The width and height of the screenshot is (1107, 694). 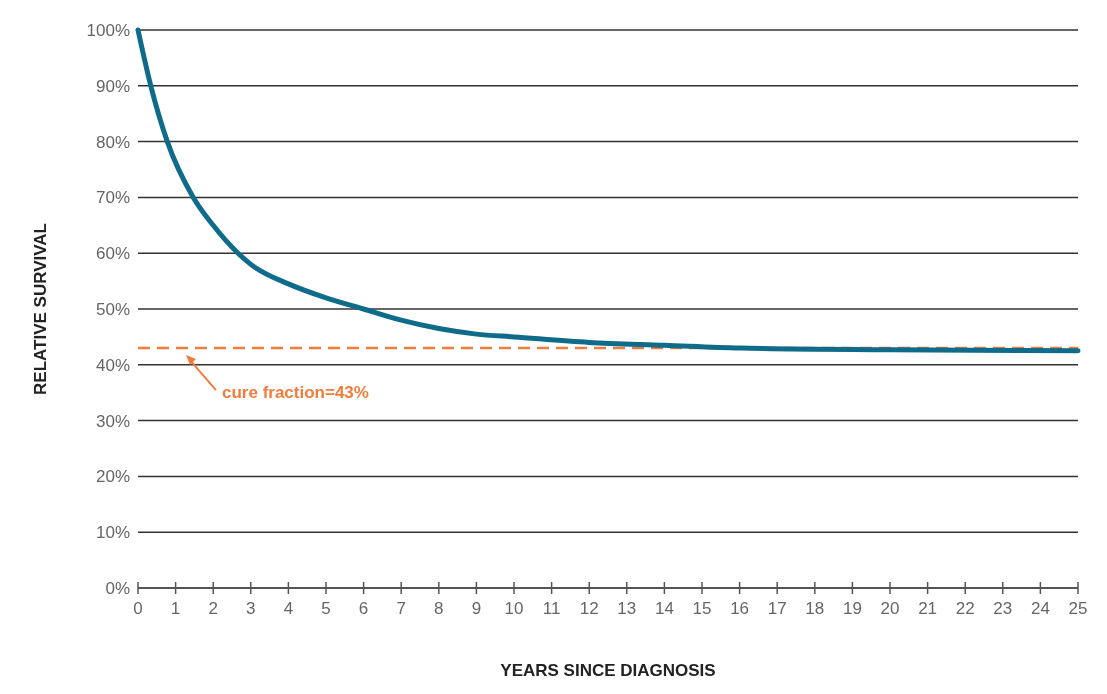 I want to click on x-tick-label: 2, so click(x=213, y=608).